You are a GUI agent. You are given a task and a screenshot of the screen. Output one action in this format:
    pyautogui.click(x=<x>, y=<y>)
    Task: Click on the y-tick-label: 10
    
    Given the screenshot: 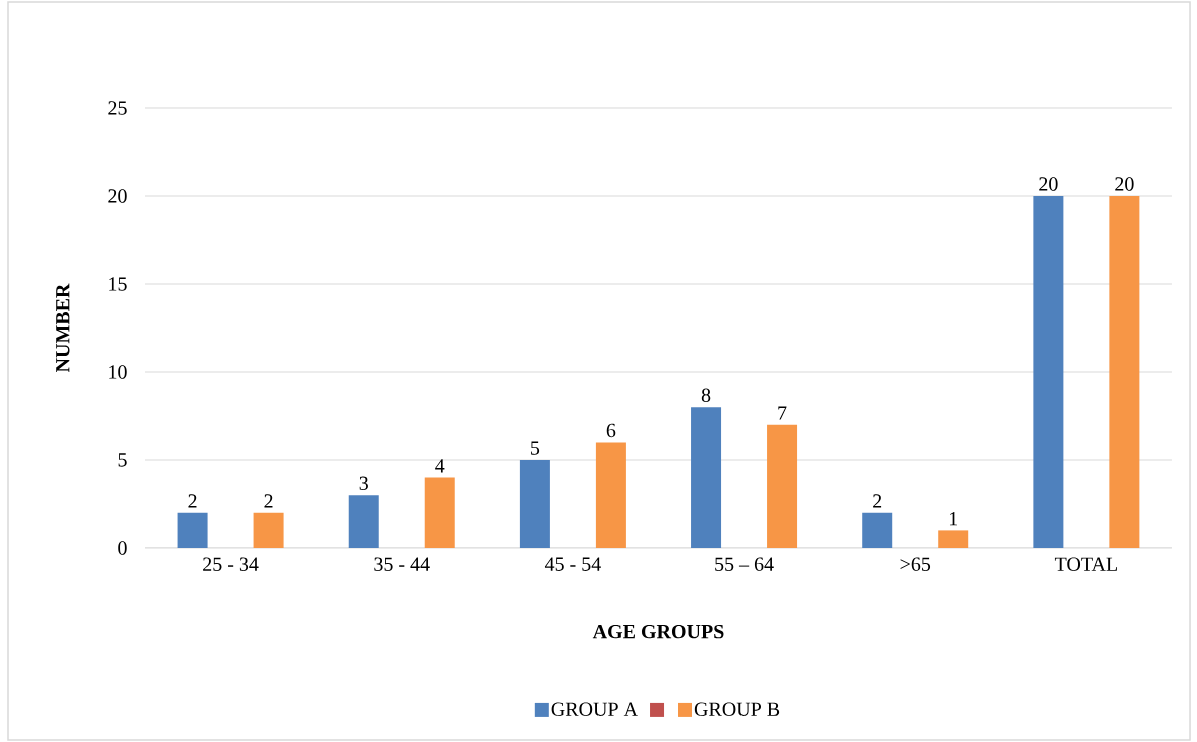 What is the action you would take?
    pyautogui.click(x=118, y=372)
    